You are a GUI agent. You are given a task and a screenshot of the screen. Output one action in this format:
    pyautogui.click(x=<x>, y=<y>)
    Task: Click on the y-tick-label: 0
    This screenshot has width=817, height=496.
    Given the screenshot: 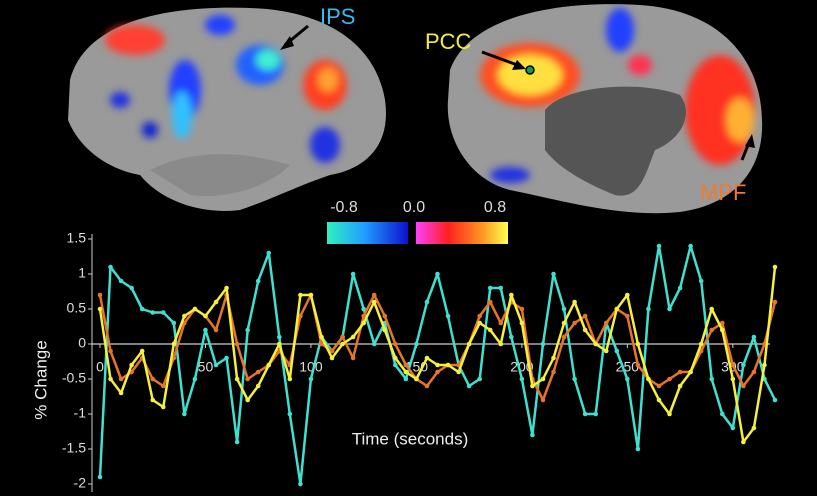 What is the action you would take?
    pyautogui.click(x=82, y=343)
    